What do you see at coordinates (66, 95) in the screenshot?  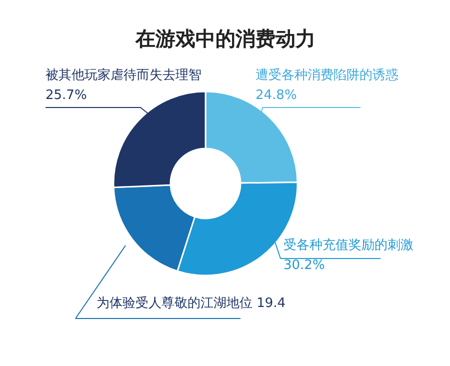 I see `data-label: 25.7%` at bounding box center [66, 95].